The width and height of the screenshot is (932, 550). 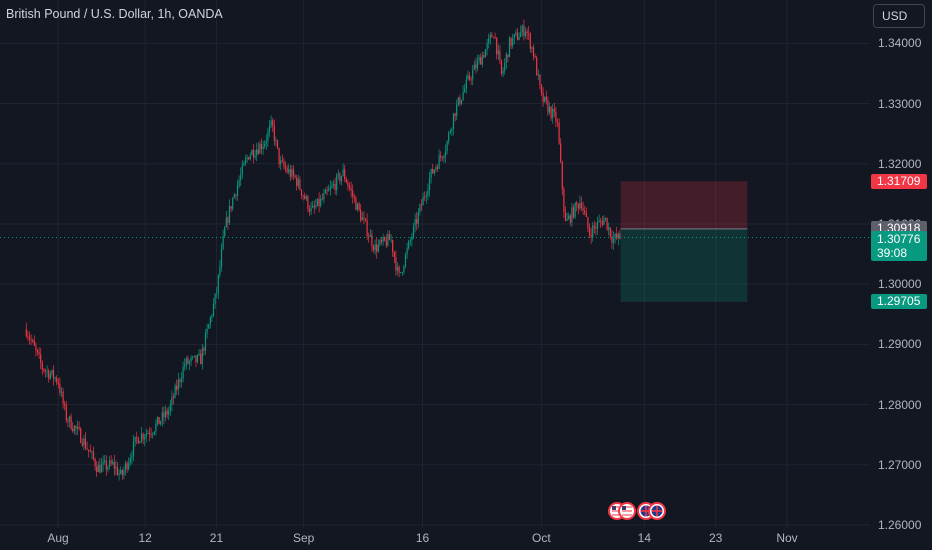 What do you see at coordinates (900, 163) in the screenshot?
I see `price-tick-label: 1.32000` at bounding box center [900, 163].